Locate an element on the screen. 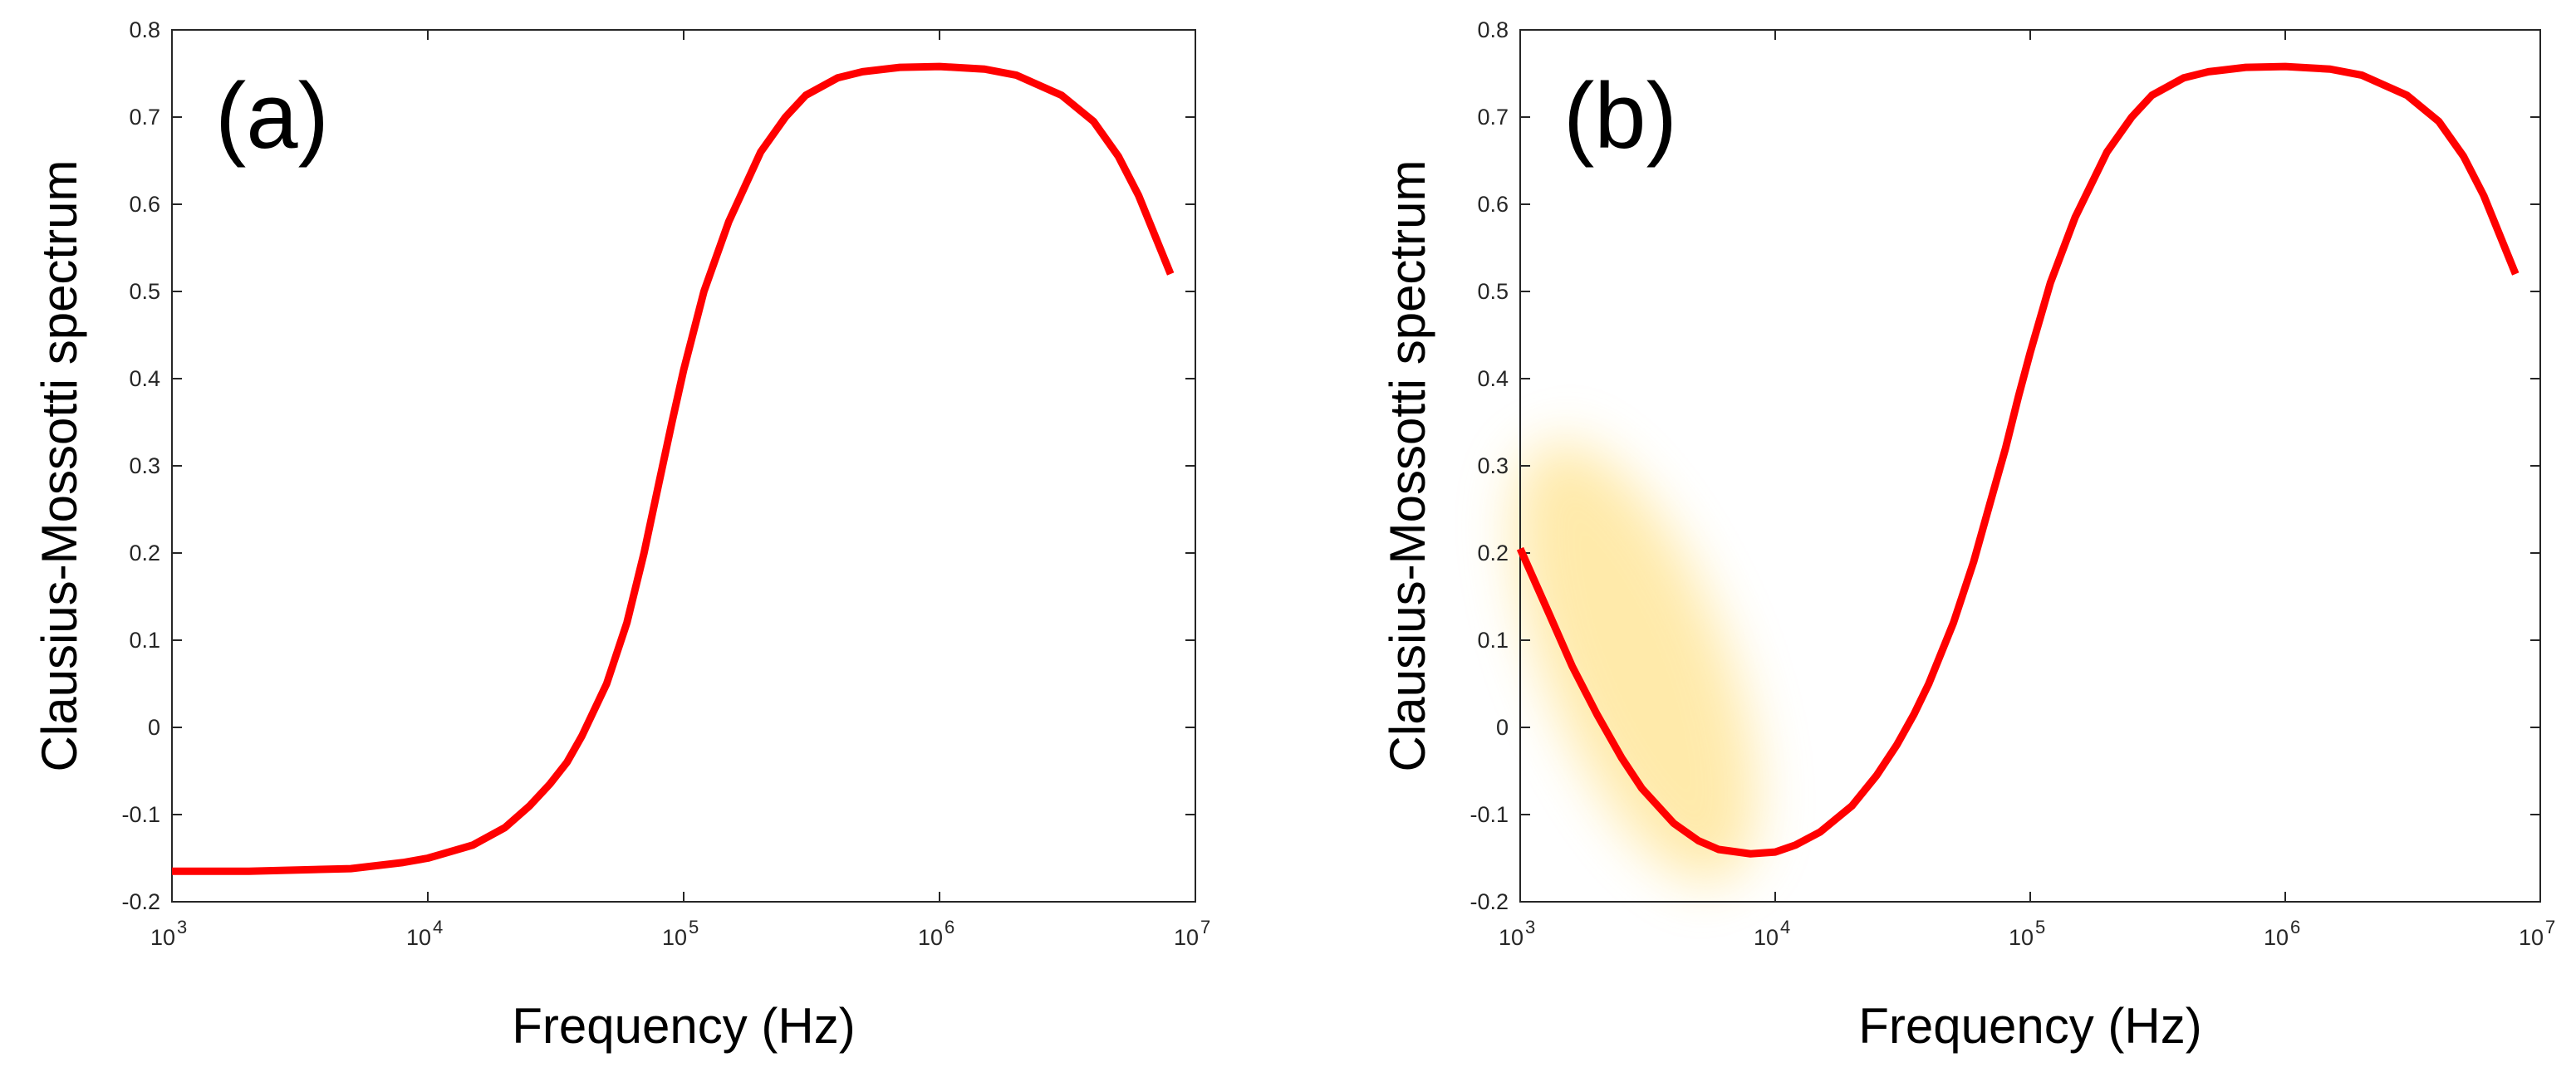 The height and width of the screenshot is (1067, 2576). highlight-region is located at coordinates (1635, 662).